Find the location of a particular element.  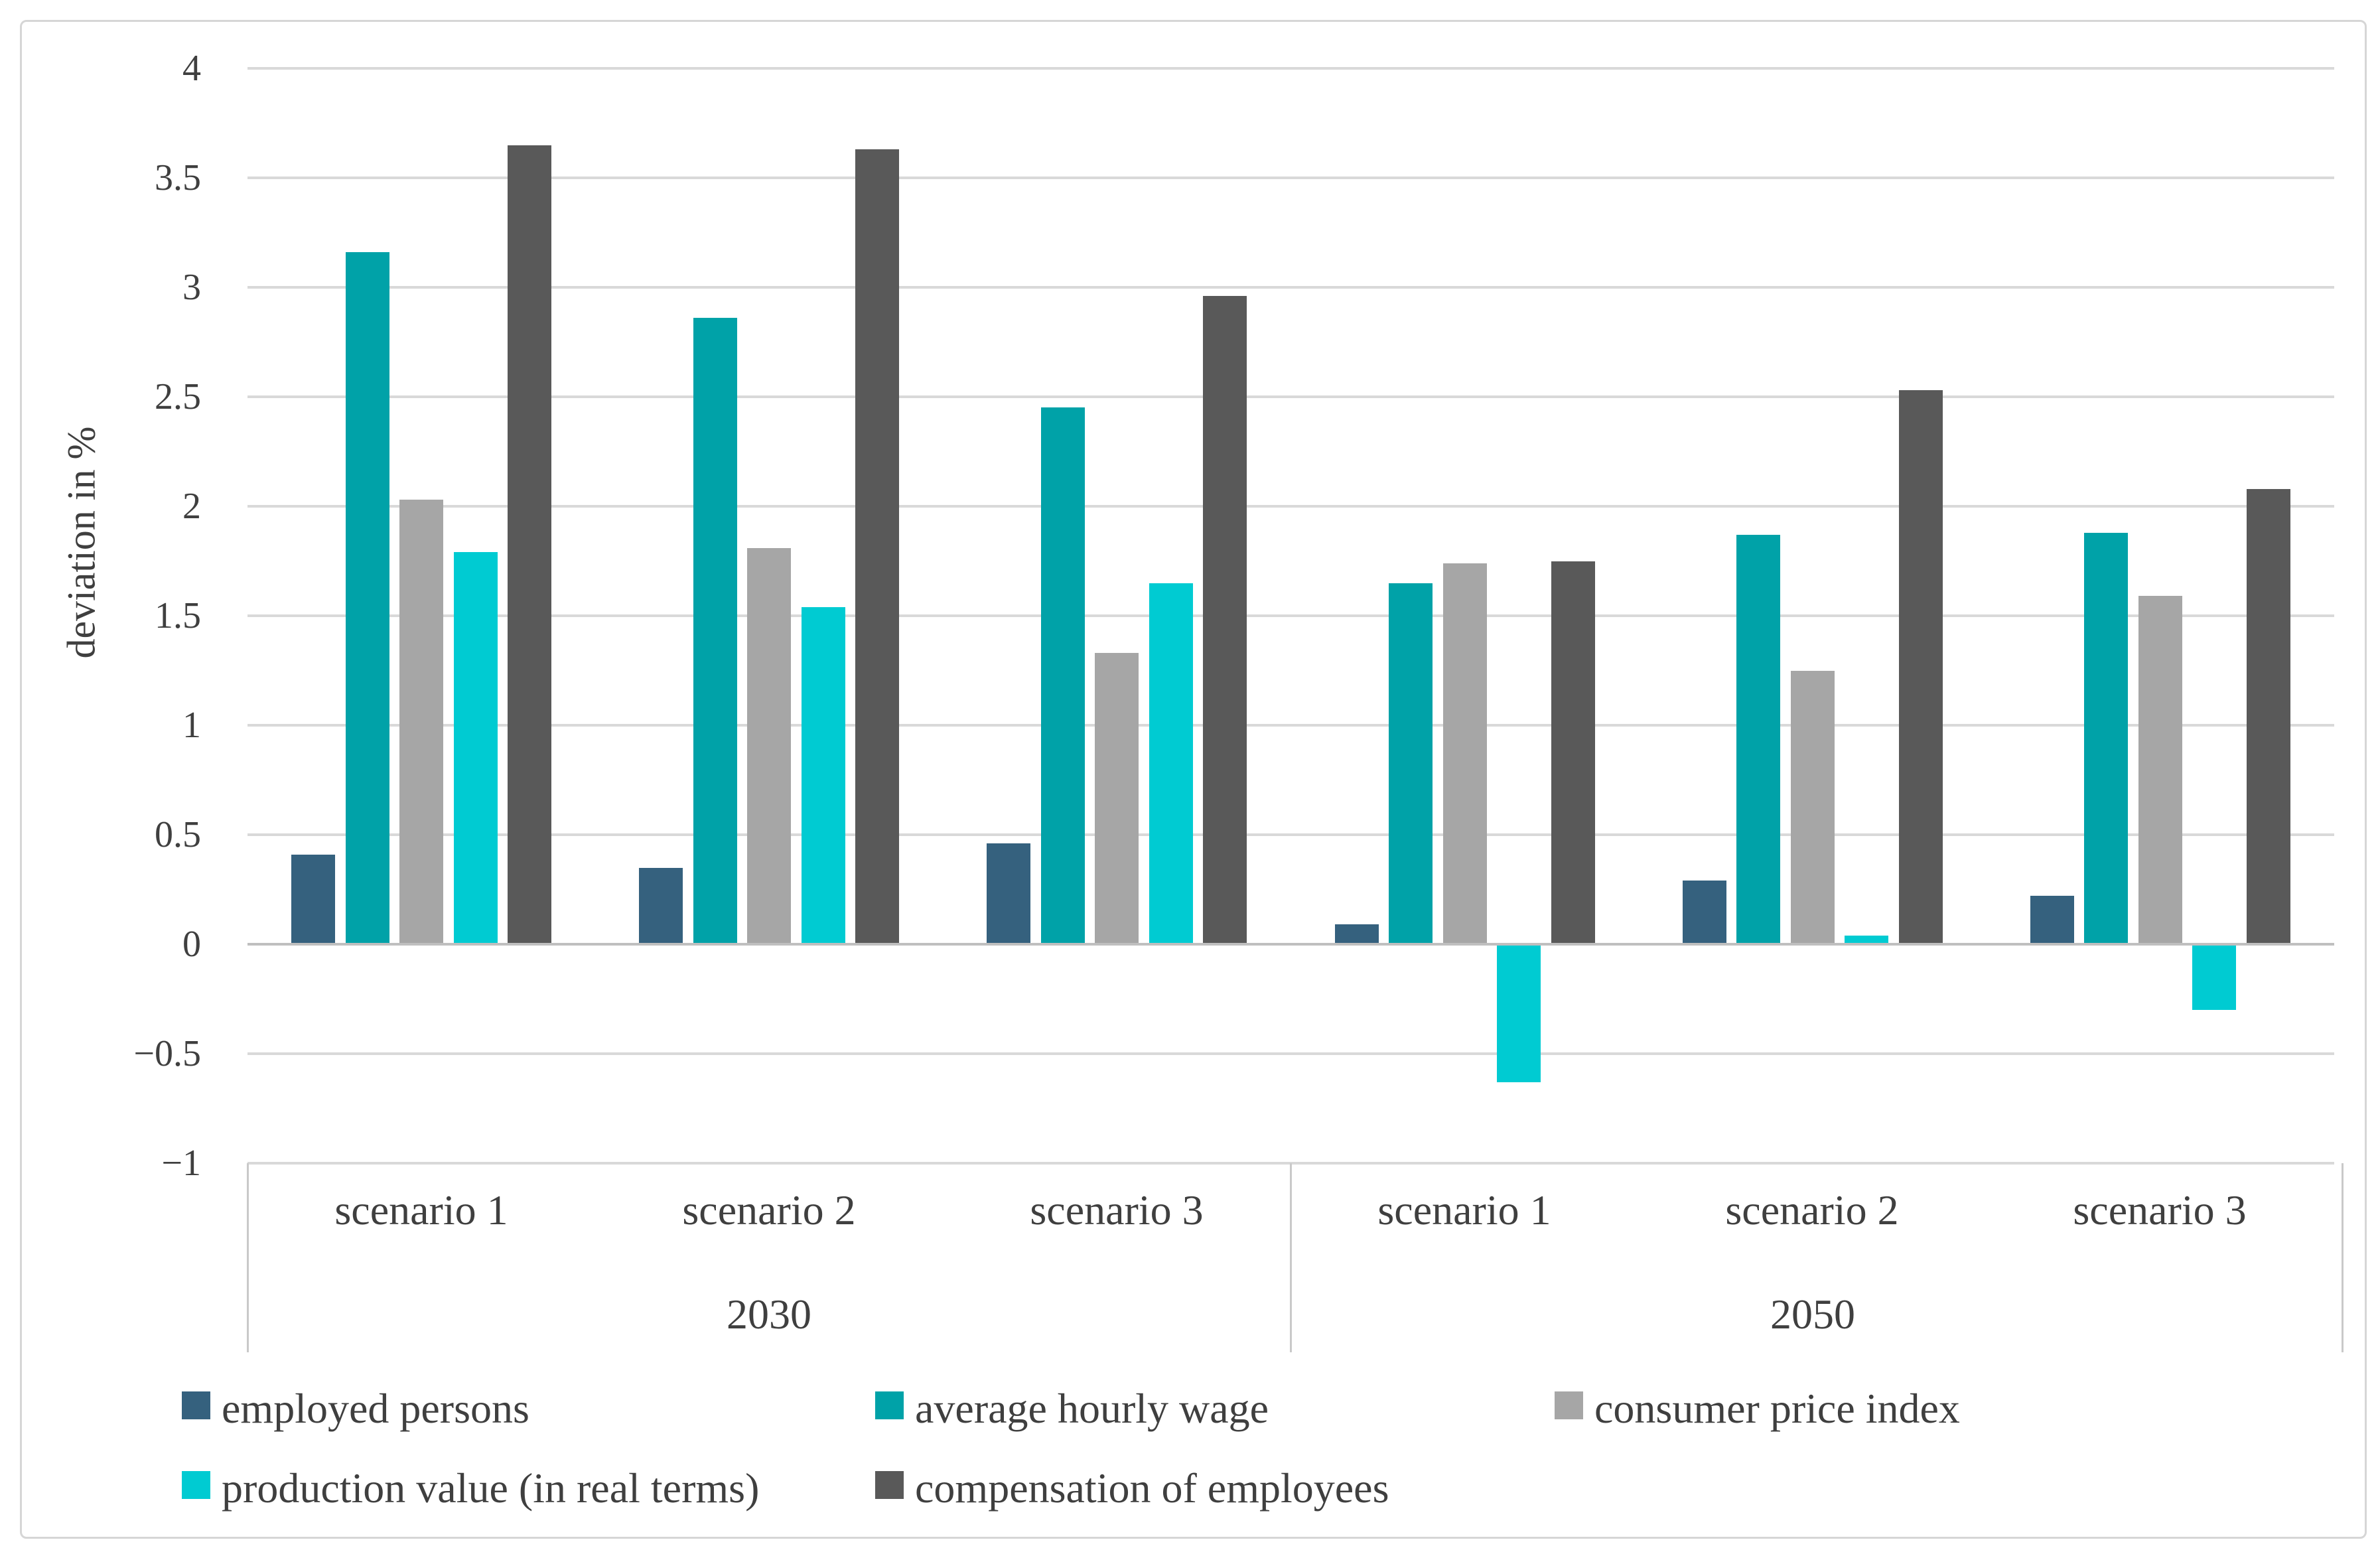

bar-compensation-of-employees-scenario-3-2030 is located at coordinates (1225, 620).